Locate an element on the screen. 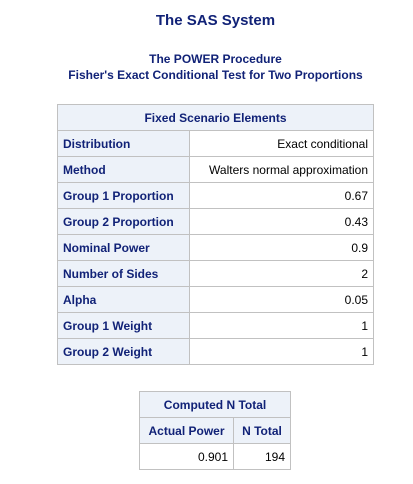 This screenshot has width=413, height=484. table-row: 0.901 194 is located at coordinates (215, 456).